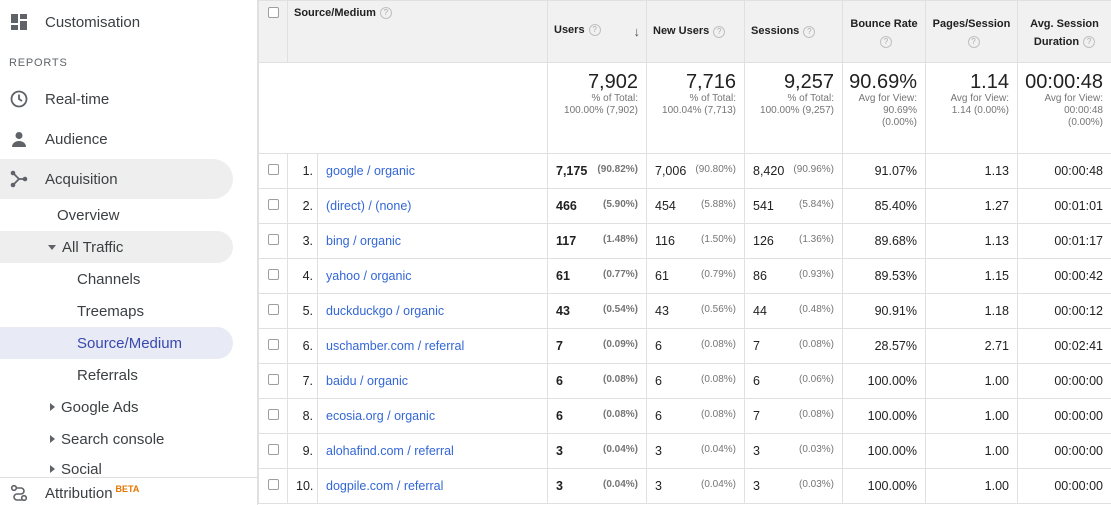 This screenshot has height=505, width=1111. I want to click on source-medium-link: uschamber.com / referral, so click(395, 346).